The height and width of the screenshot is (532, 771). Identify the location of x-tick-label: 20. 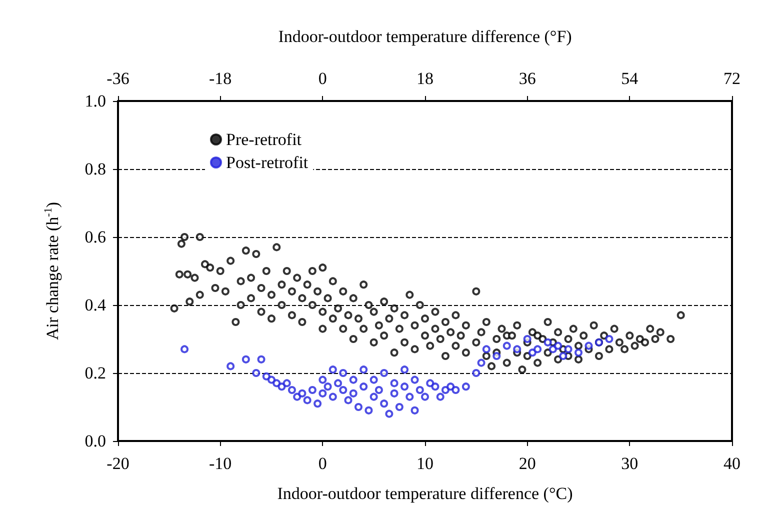
(527, 463).